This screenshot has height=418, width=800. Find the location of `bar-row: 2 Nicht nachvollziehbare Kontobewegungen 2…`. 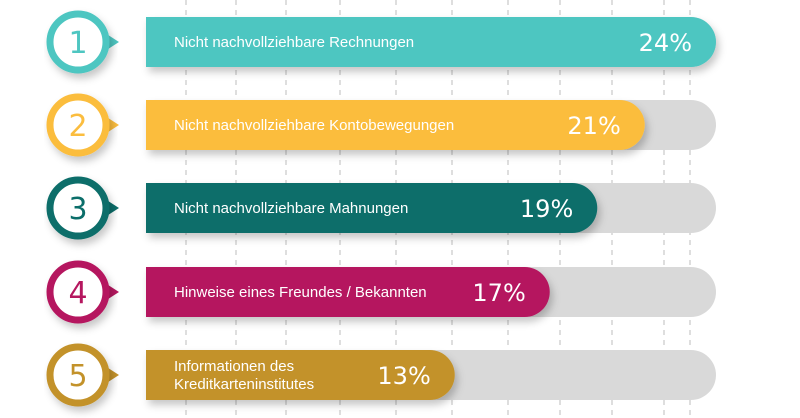

bar-row: 2 Nicht nachvollziehbare Kontobewegungen 2… is located at coordinates (381, 125).